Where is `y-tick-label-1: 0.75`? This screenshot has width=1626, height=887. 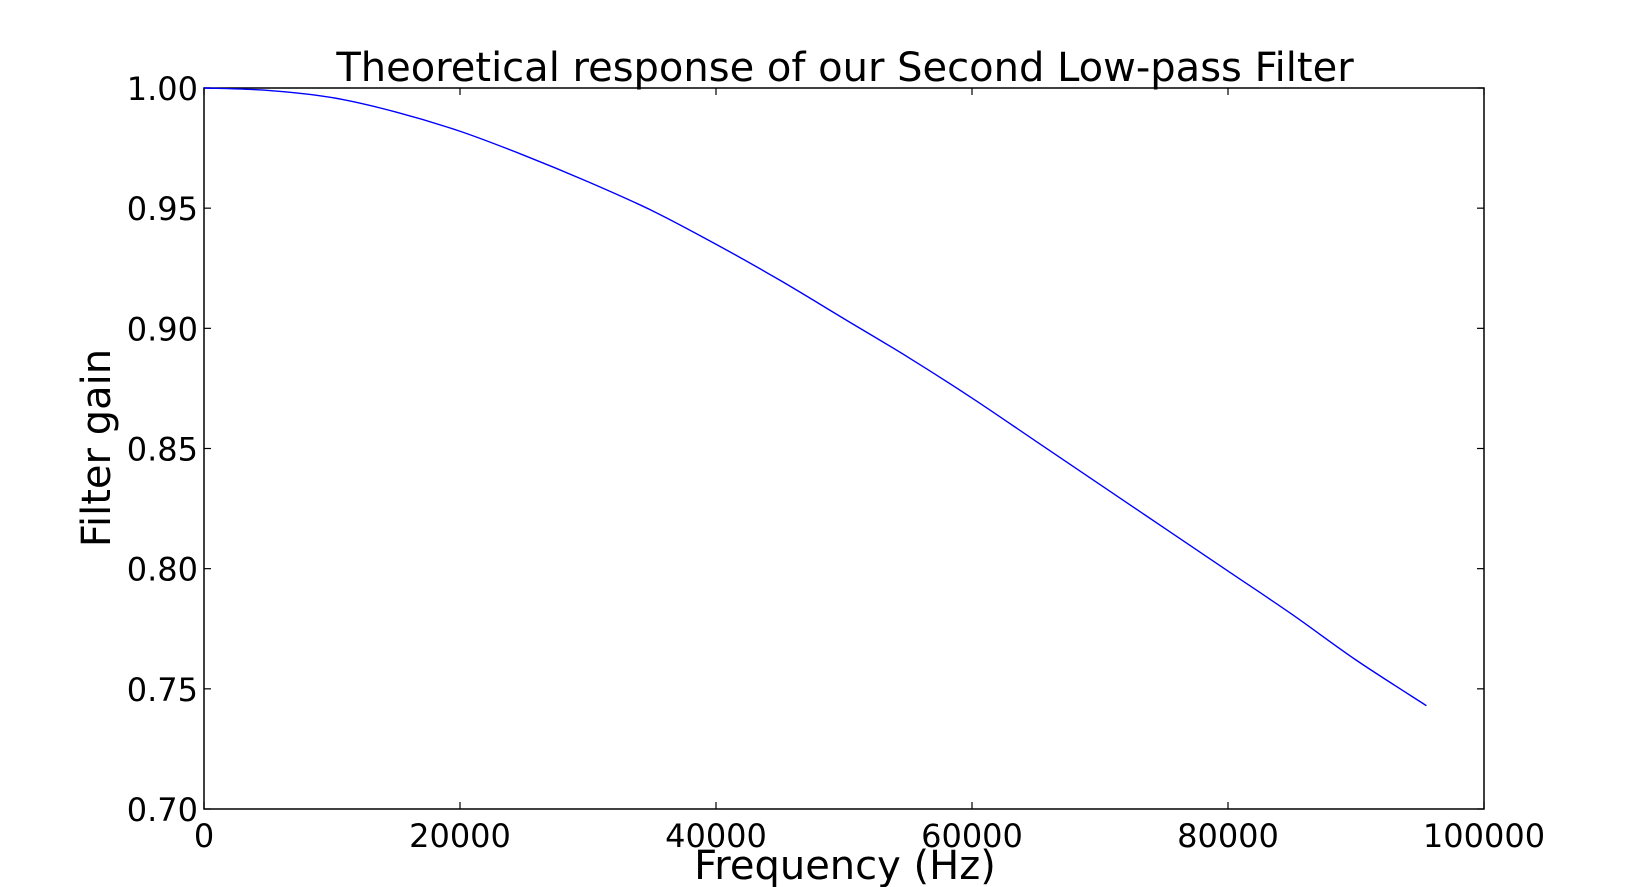
y-tick-label-1: 0.75 is located at coordinates (162, 690).